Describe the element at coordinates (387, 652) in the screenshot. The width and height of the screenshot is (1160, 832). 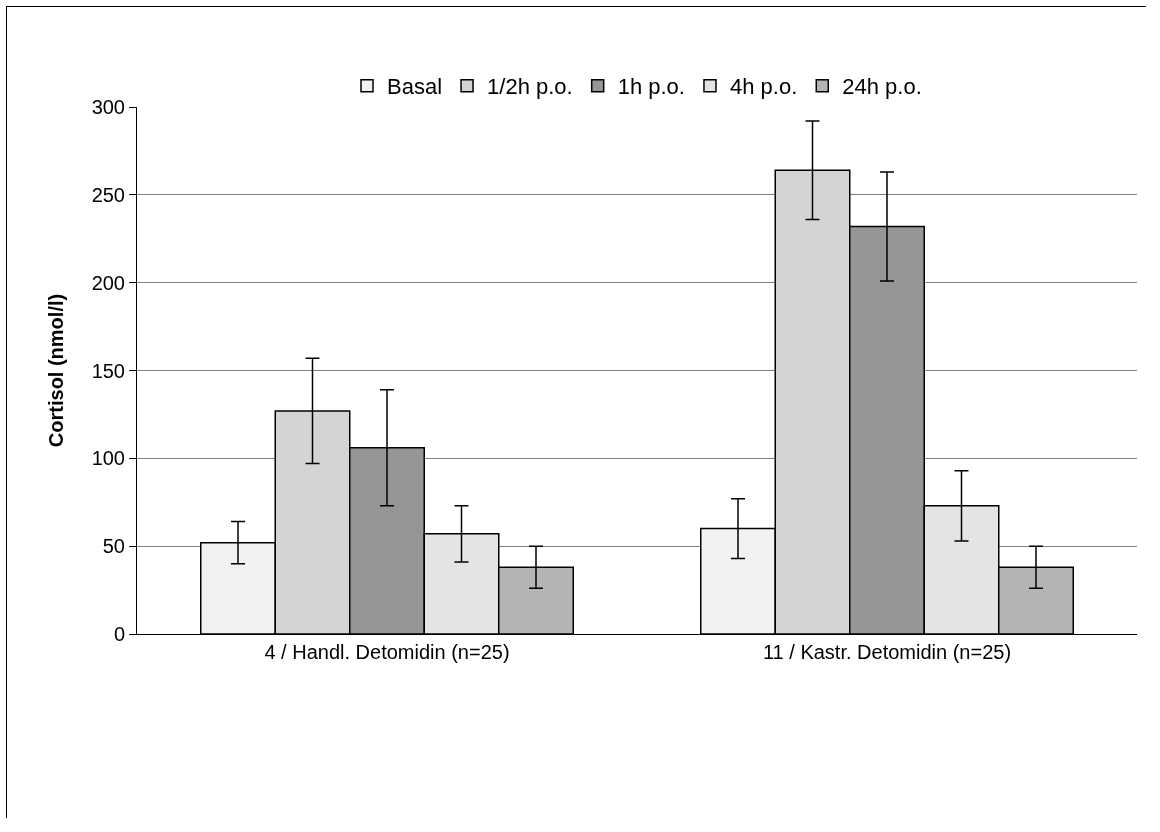
I see `x-tick-label: 4 / Handl. Detomidin (n=25)` at that location.